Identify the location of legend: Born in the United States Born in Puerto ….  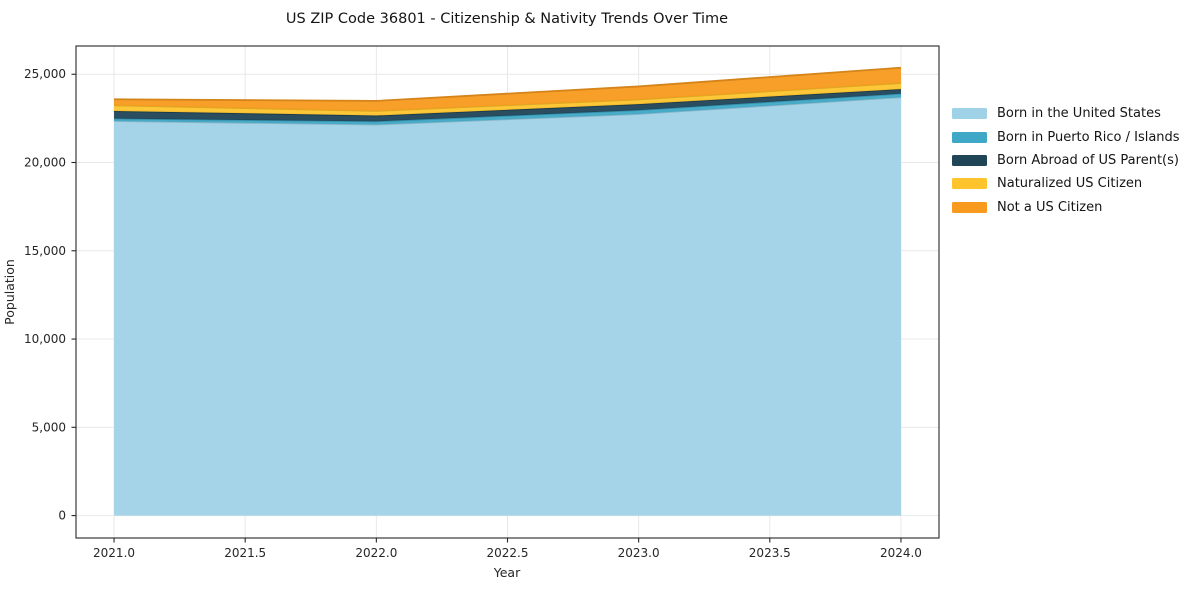
(1066, 160).